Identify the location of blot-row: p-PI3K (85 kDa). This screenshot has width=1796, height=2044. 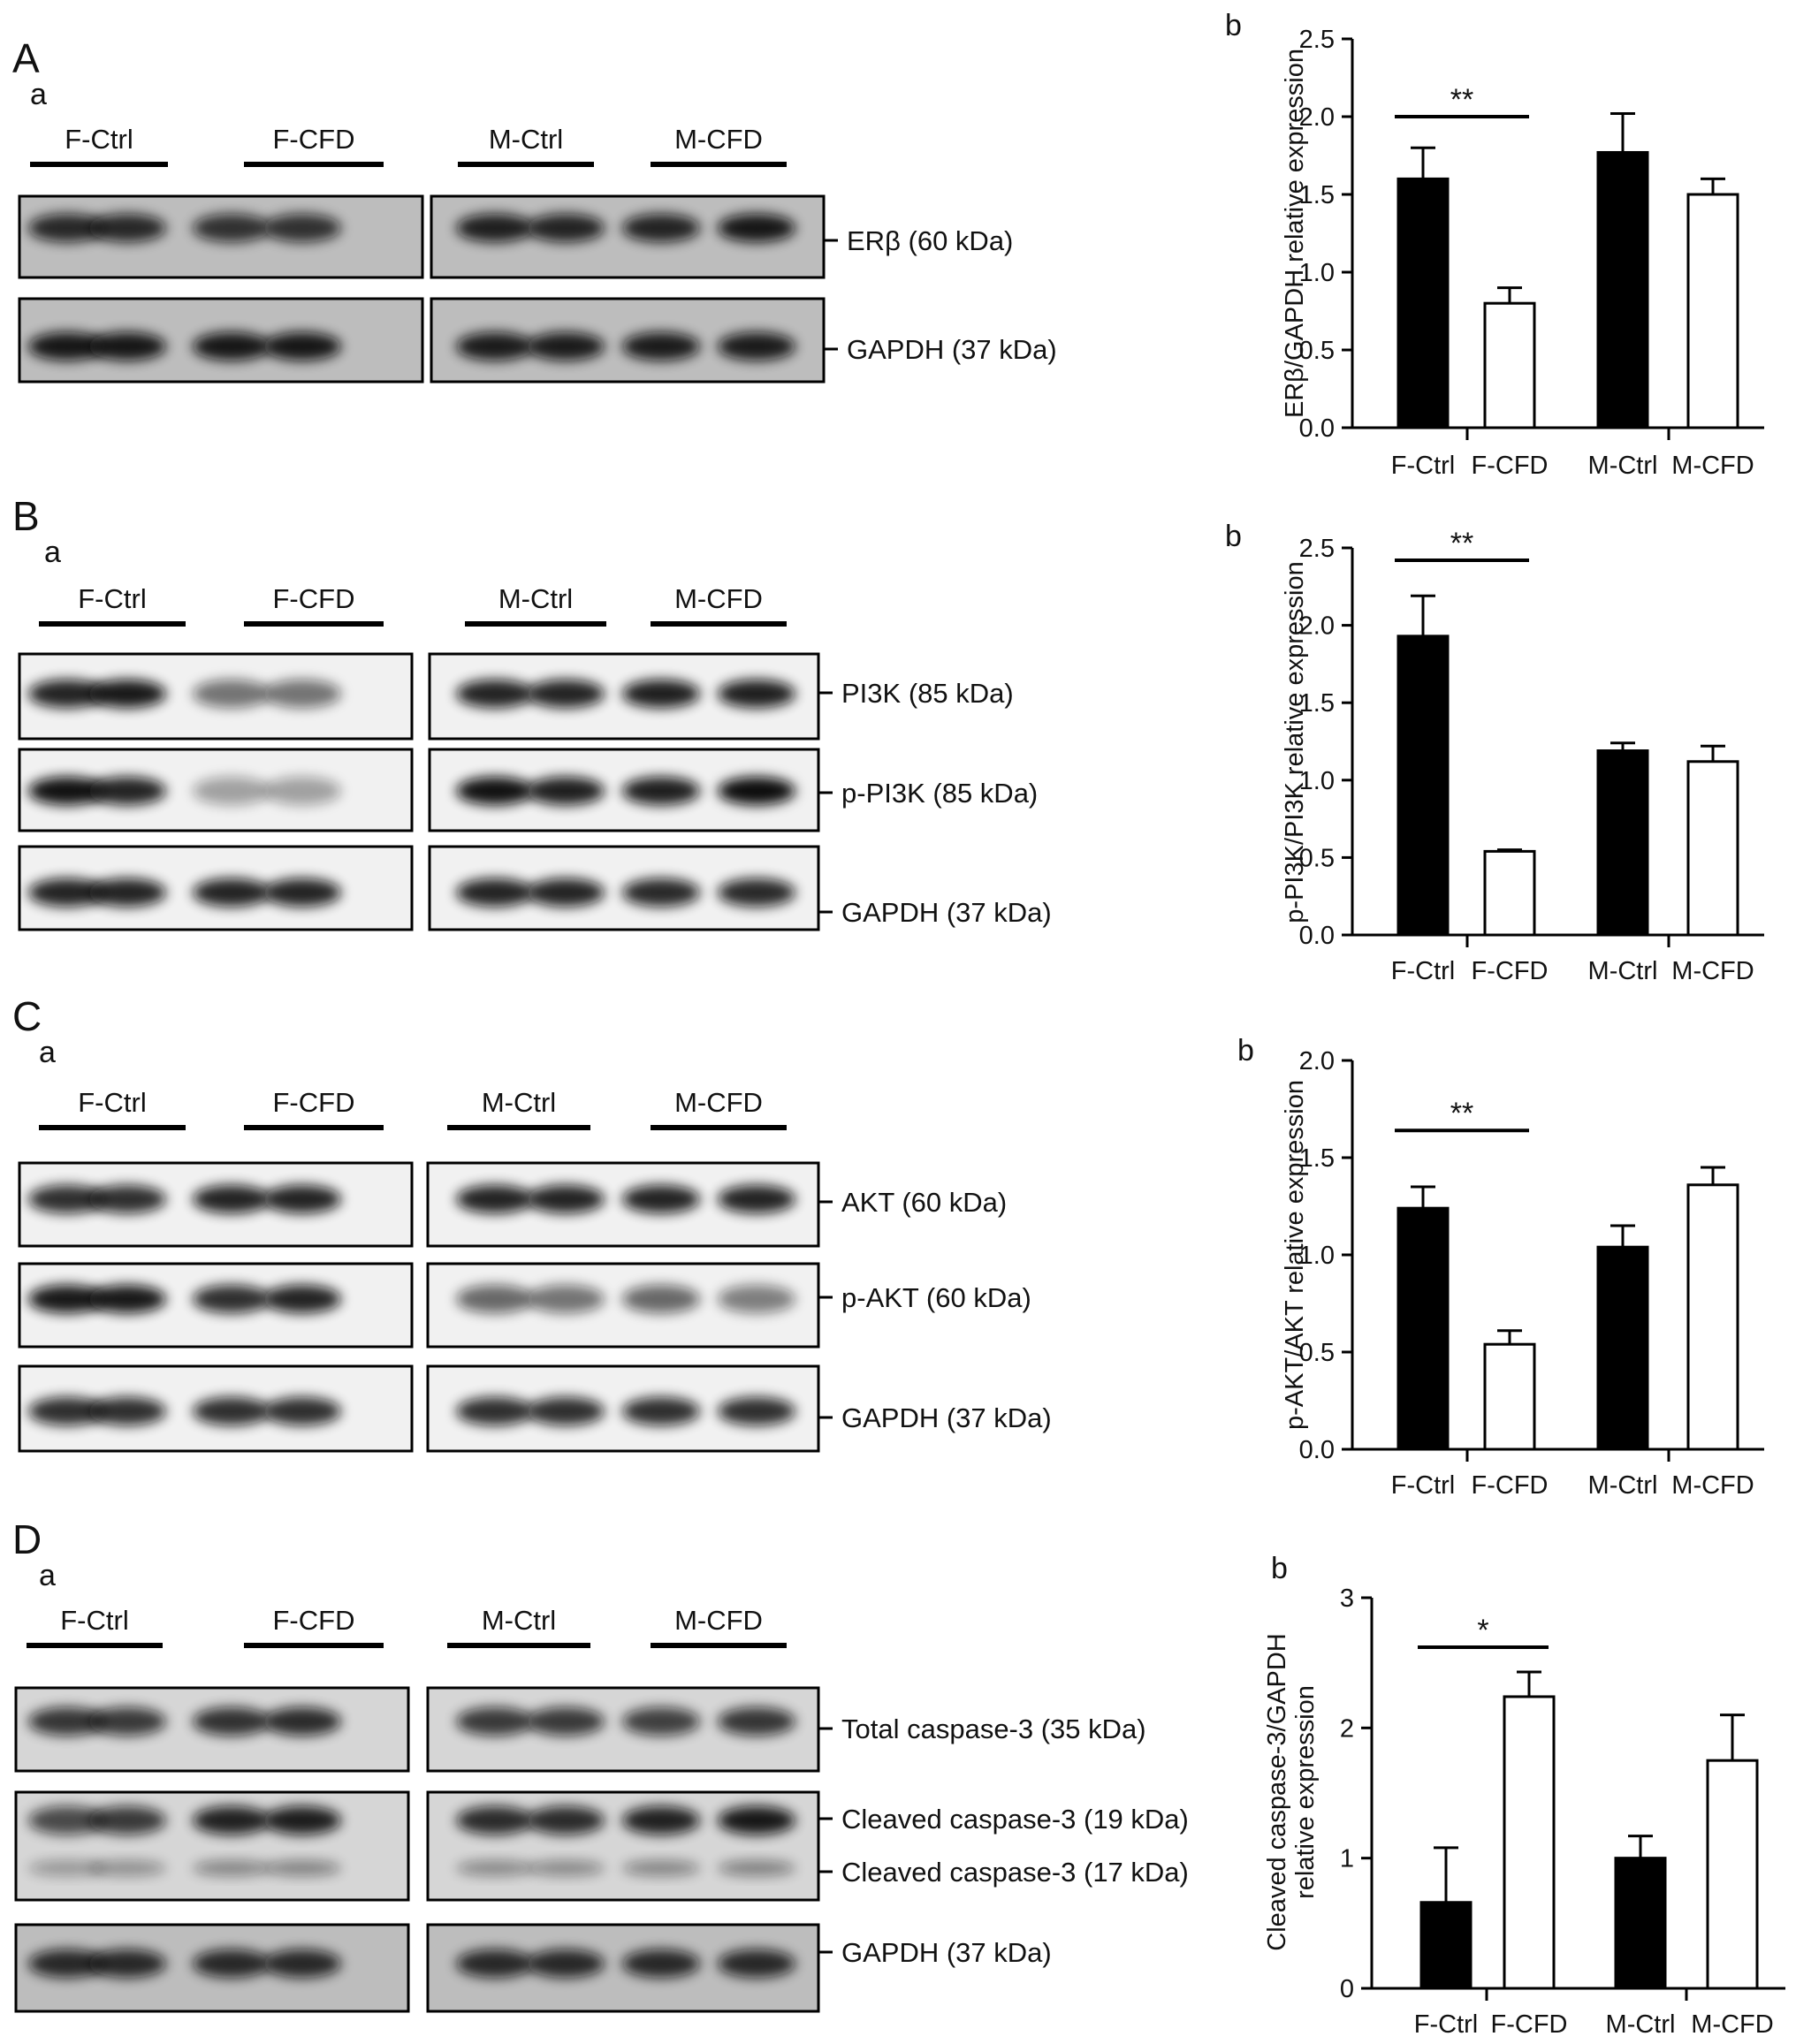
(528, 790).